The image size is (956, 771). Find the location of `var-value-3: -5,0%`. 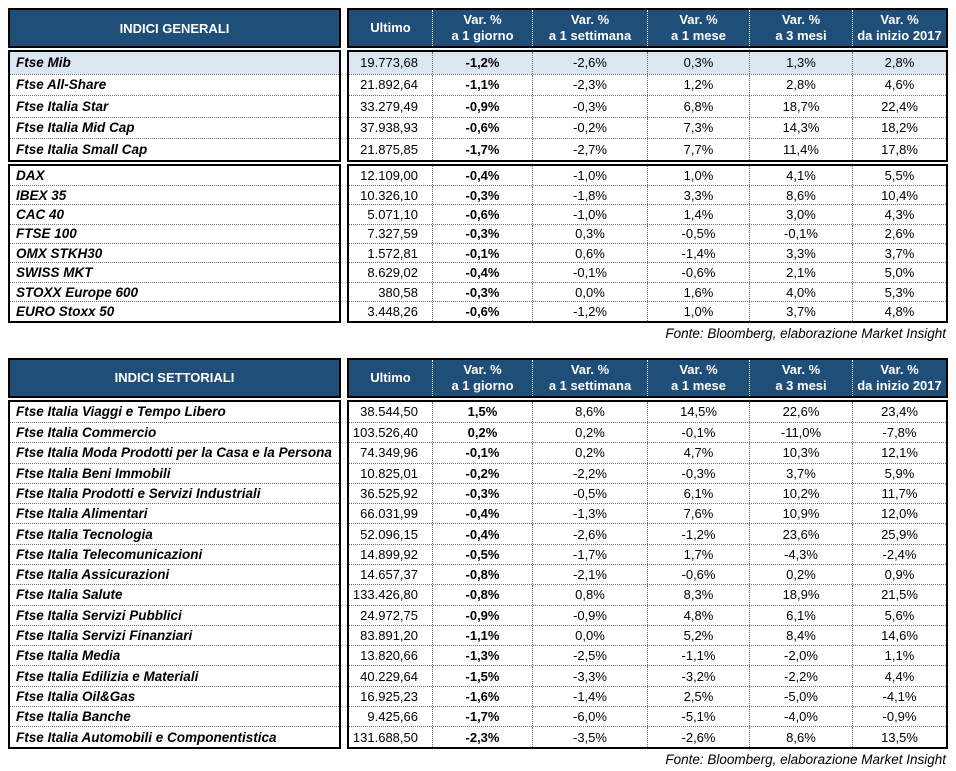

var-value-3: -5,0% is located at coordinates (800, 696).